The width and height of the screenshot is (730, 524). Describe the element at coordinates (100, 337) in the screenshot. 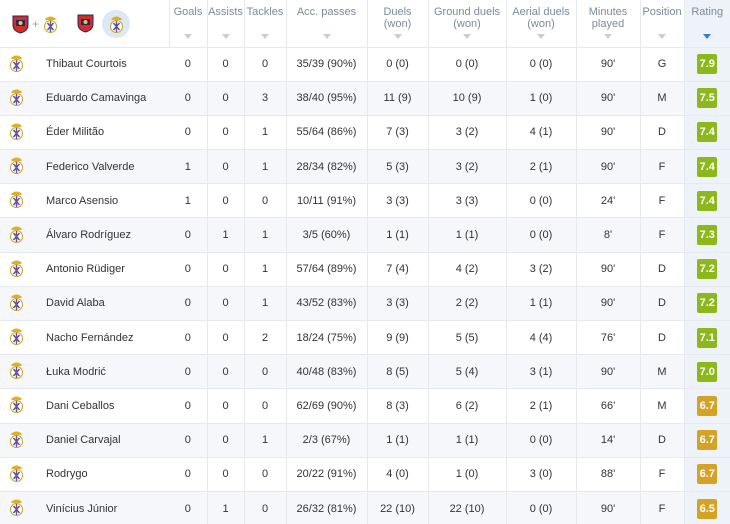

I see `player-name: Nacho Fernández` at that location.